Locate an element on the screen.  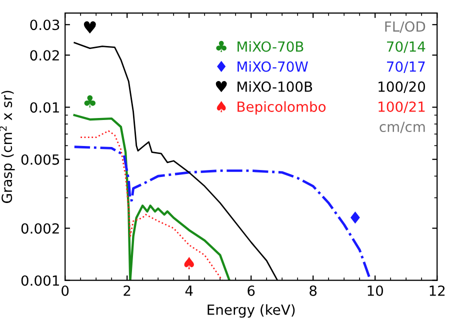
y-tick-label: 0.005 is located at coordinates (40, 159).